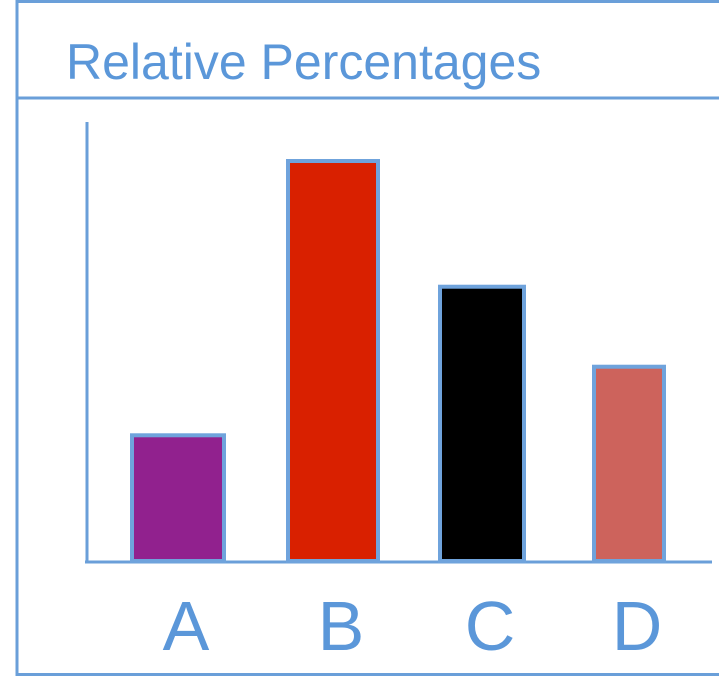  What do you see at coordinates (413, 626) in the screenshot?
I see `tick-labels-group: A B C D` at bounding box center [413, 626].